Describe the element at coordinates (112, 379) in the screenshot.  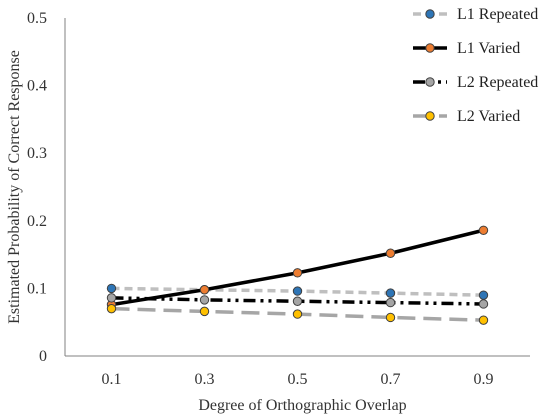
I see `x-tick-label: 0.1` at that location.